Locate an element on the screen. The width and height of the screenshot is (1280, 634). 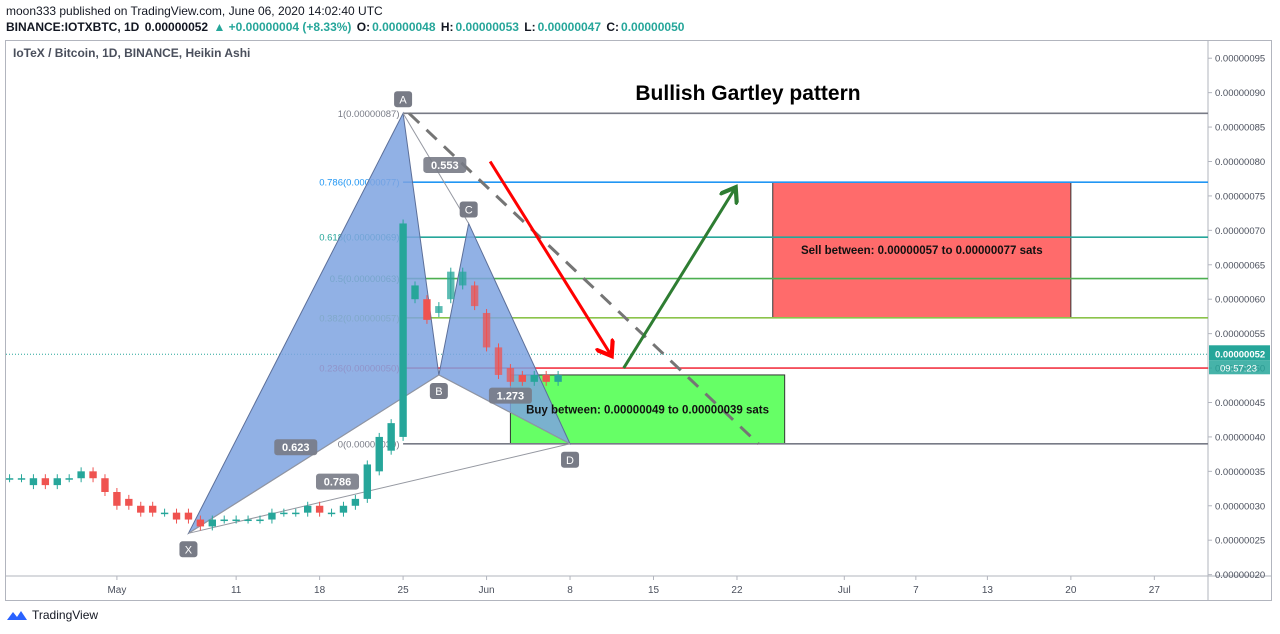
low-label: L: is located at coordinates (530, 27).